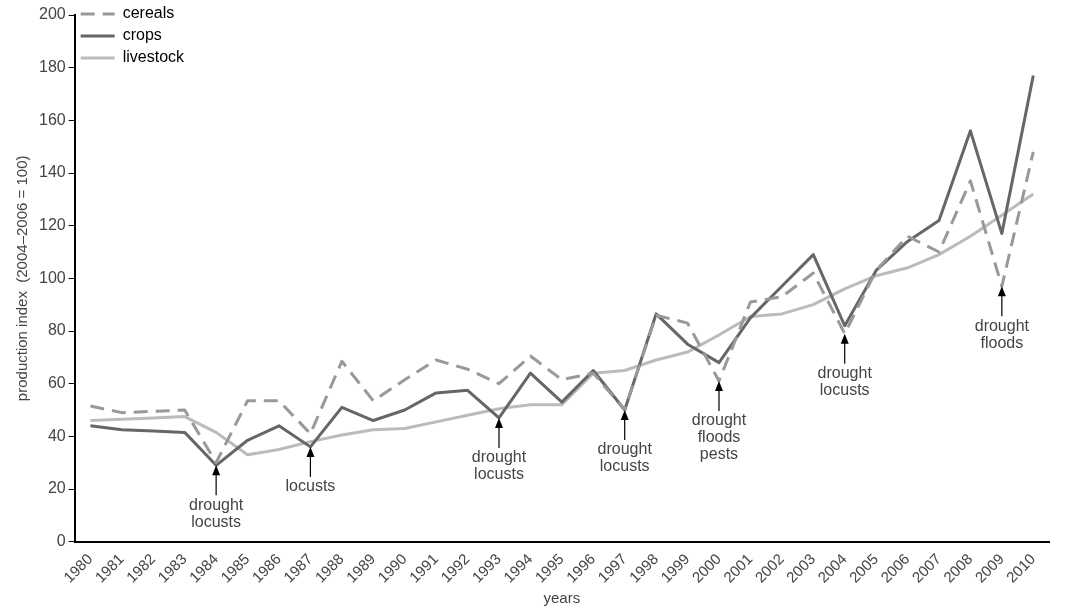 Image resolution: width=1069 pixels, height=613 pixels. What do you see at coordinates (154, 57) in the screenshot?
I see `legend-label: livestock` at bounding box center [154, 57].